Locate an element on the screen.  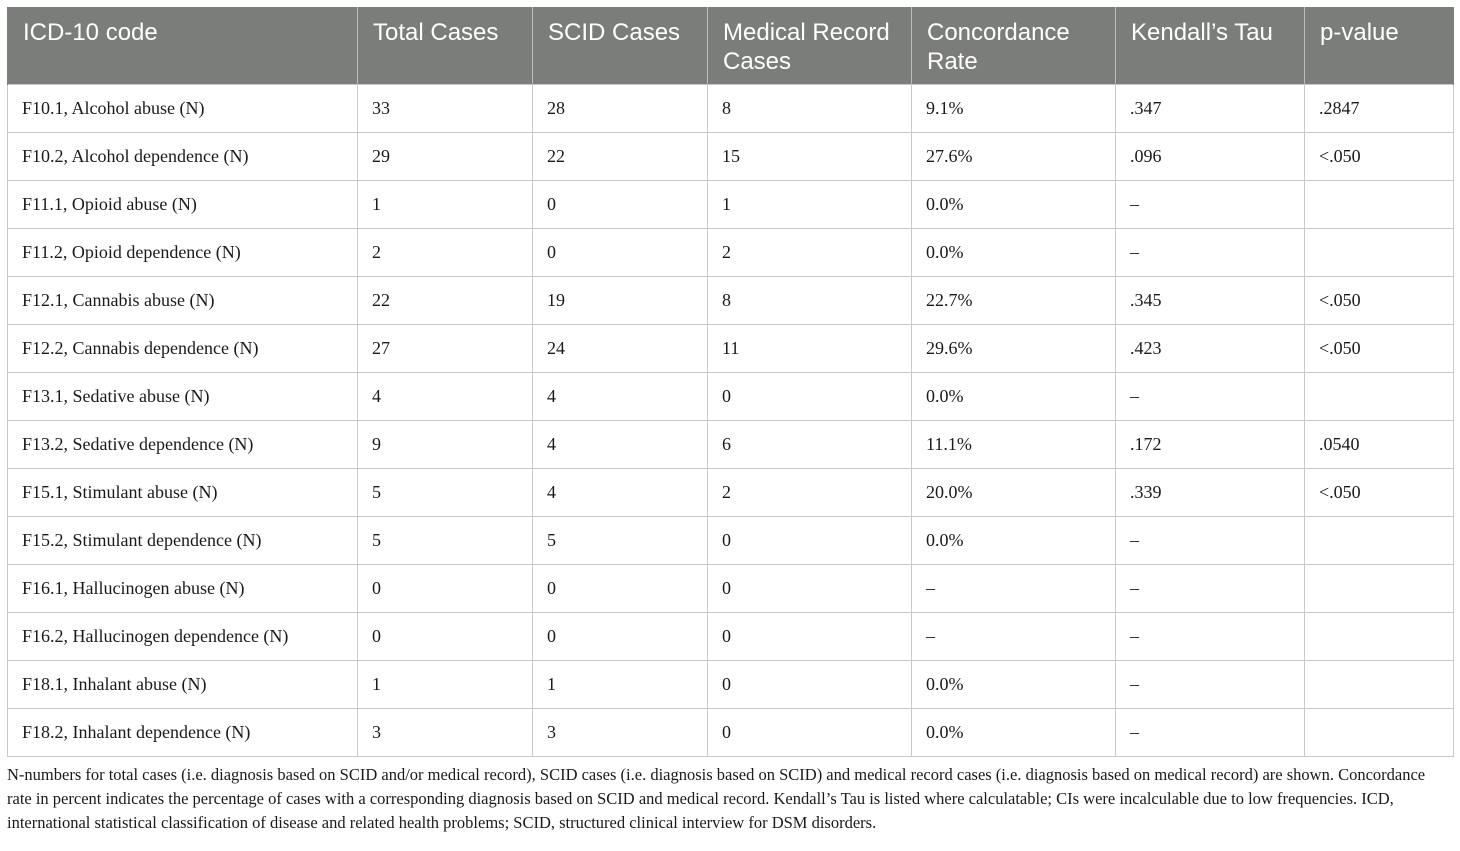
table-row: F13.1, Sedative abuse (N) 4 4 0 0.0% – is located at coordinates (730, 396).